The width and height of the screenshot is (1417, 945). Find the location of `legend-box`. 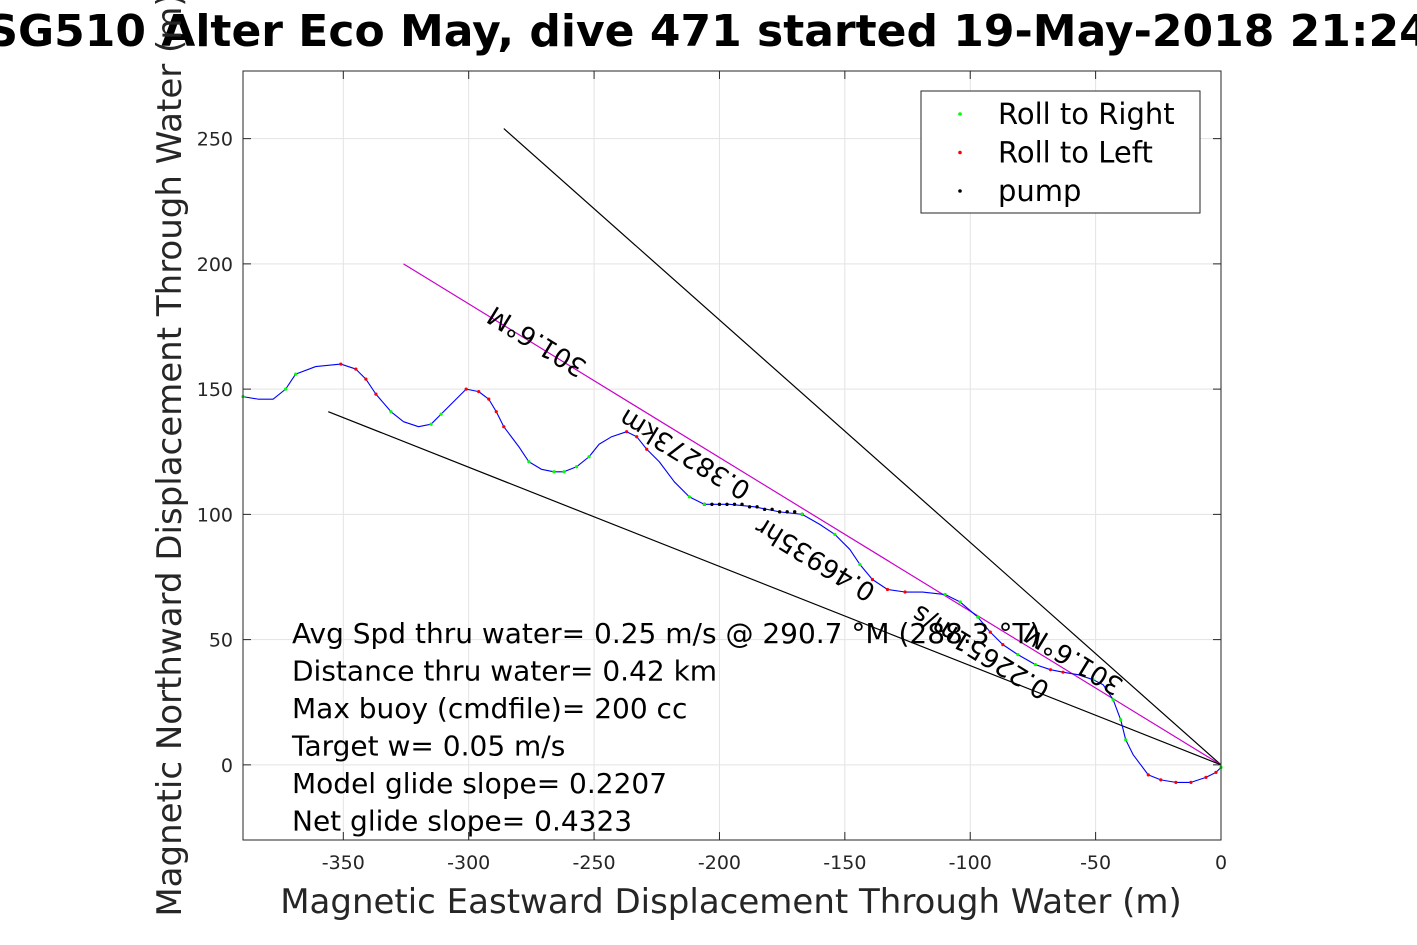

legend-box is located at coordinates (1060, 152).